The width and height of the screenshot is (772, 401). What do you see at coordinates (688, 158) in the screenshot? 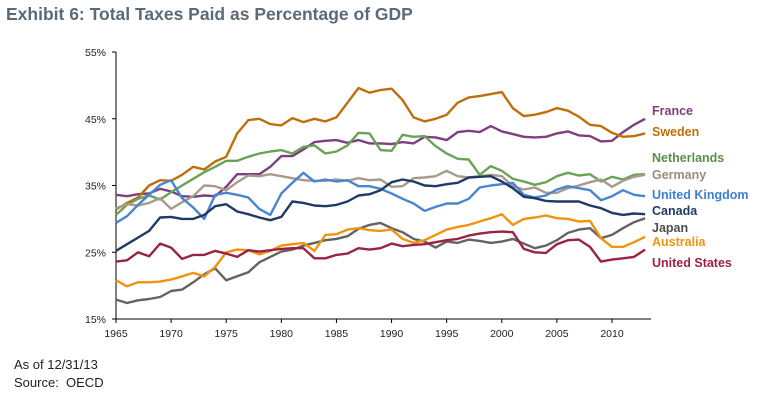
I see `legend-label-netherlands: Netherlands` at bounding box center [688, 158].